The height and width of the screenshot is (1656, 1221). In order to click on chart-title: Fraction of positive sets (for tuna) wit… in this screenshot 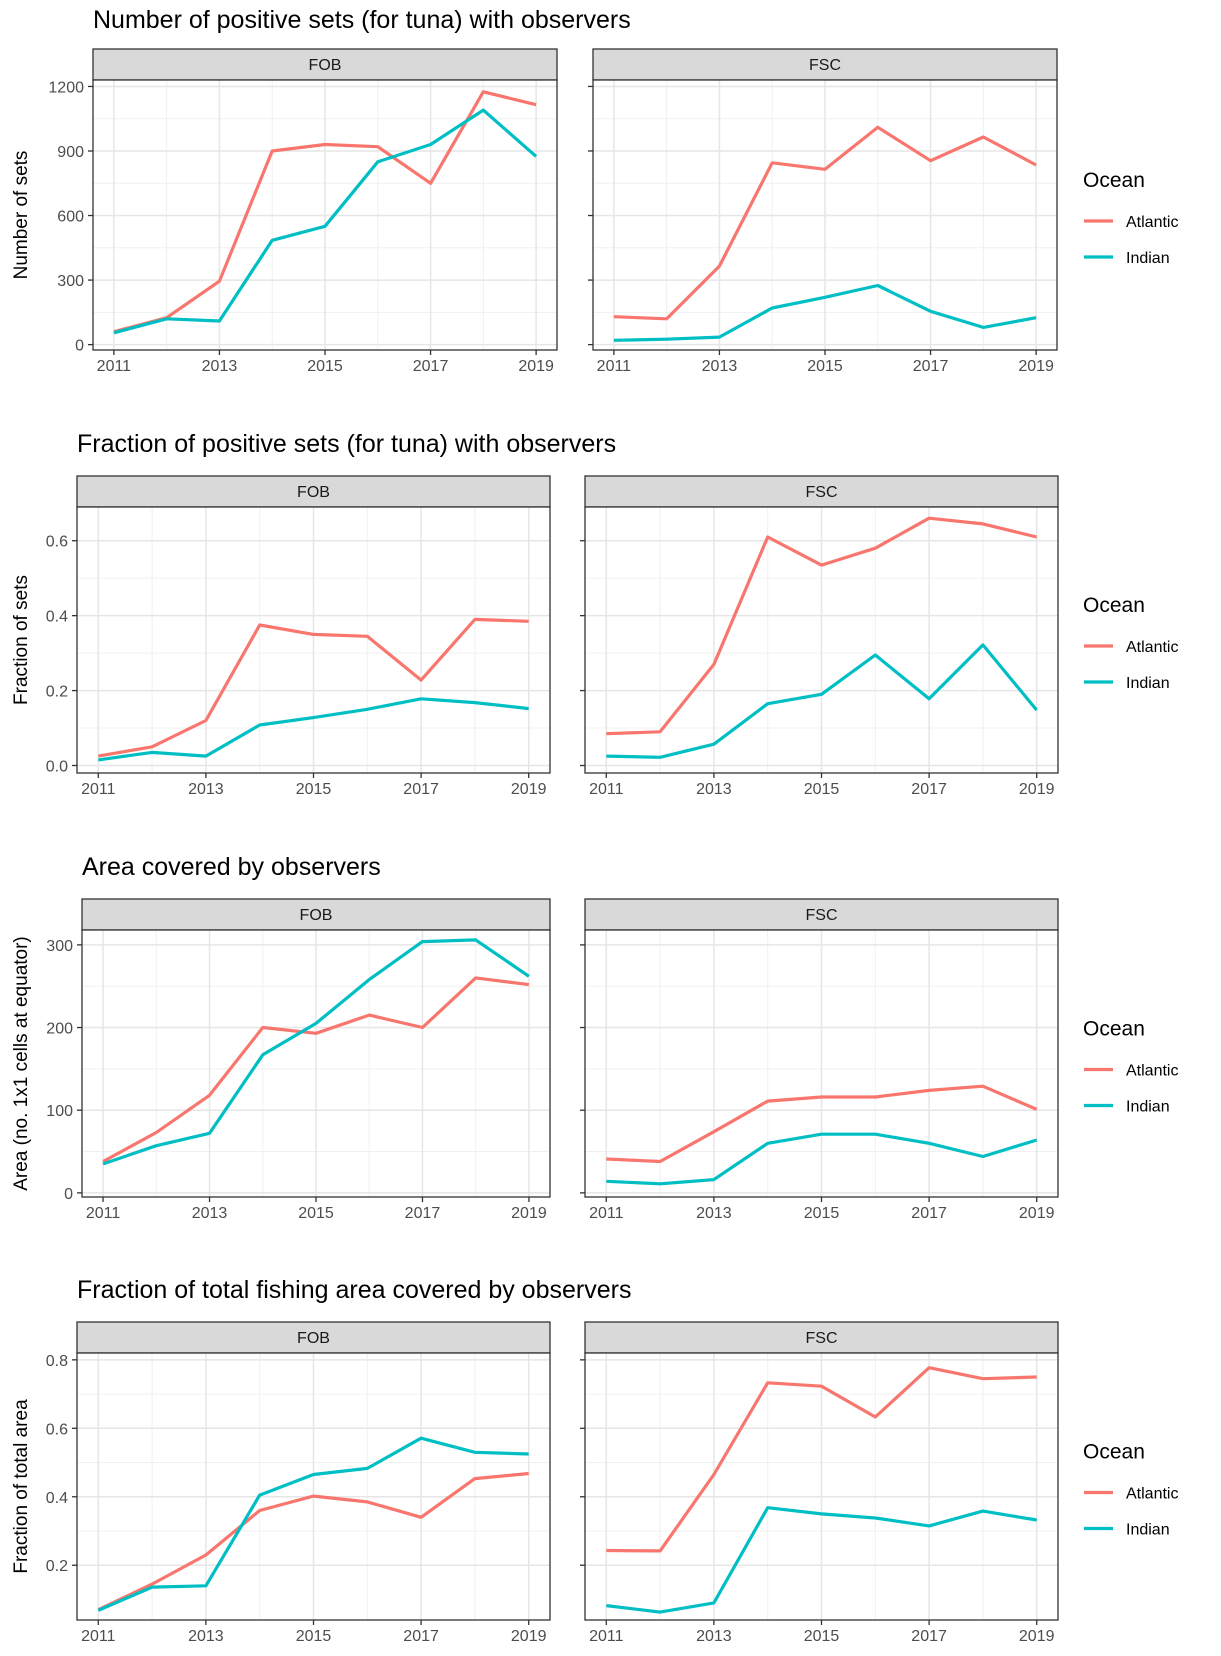, I will do `click(346, 444)`.